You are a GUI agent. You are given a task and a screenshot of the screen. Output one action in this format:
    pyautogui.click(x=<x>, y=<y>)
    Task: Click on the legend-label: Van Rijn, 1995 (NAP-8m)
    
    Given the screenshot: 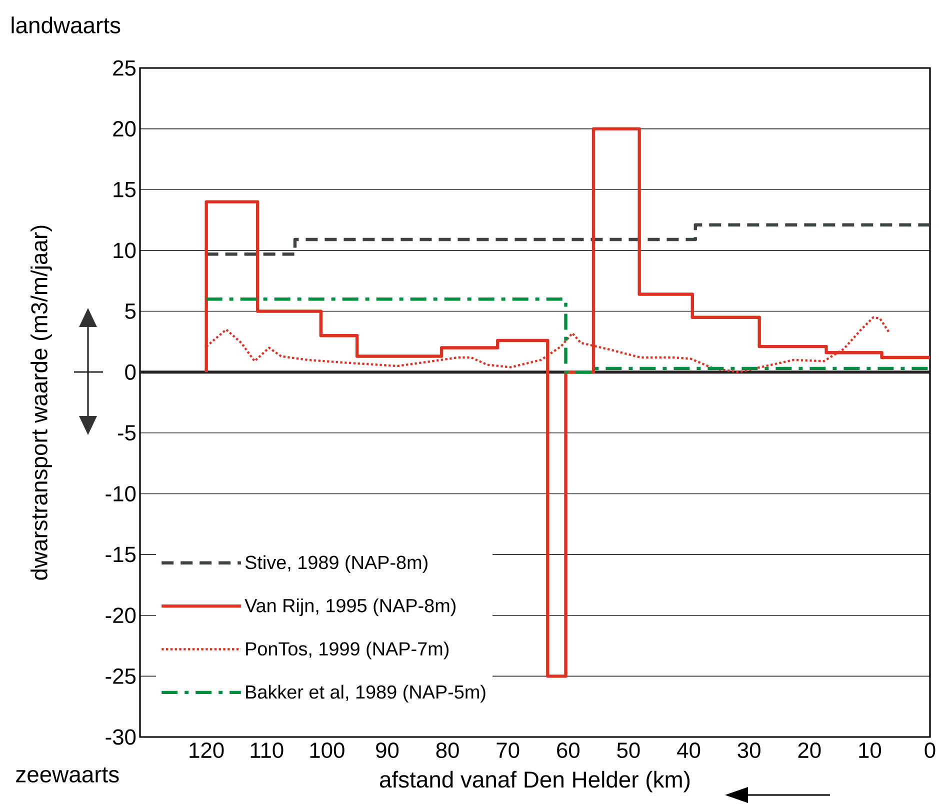 What is the action you would take?
    pyautogui.click(x=350, y=607)
    